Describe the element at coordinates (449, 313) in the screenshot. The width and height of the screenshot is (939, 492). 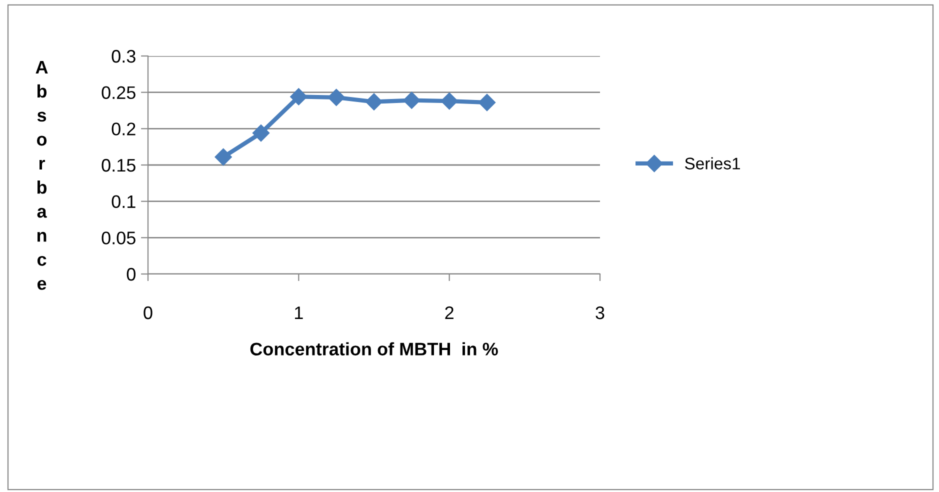
I see `x-tick-label: 2` at that location.